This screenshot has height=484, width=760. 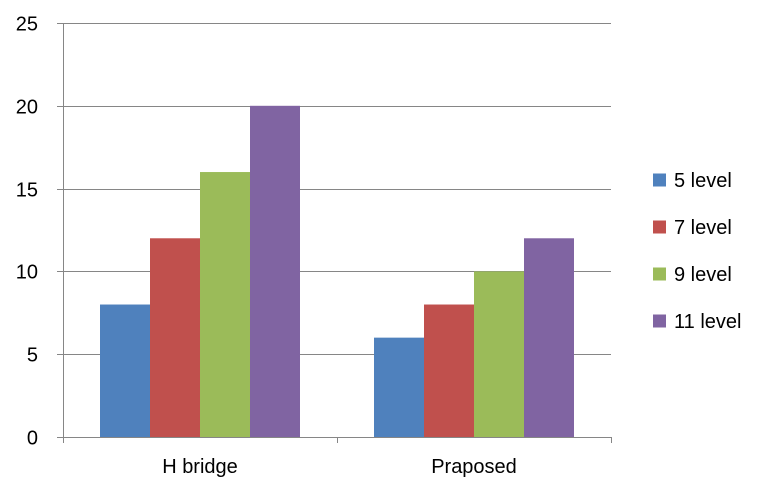 I want to click on y-tick-labels: 0 5 10 15 20 25, so click(x=27, y=232).